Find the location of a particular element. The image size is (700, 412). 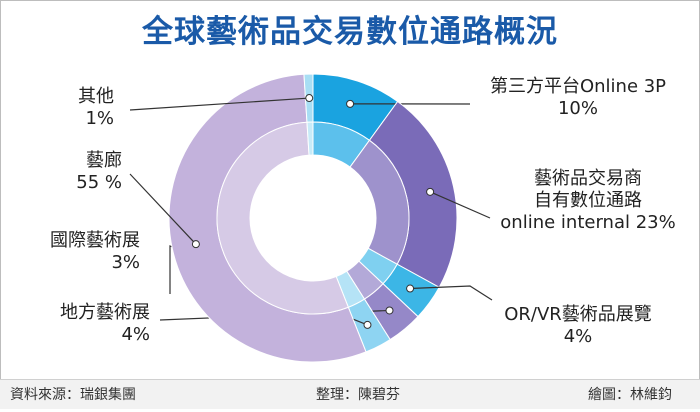

label-or-vr-name: OR/VR藝術品展覽 is located at coordinates (578, 315).